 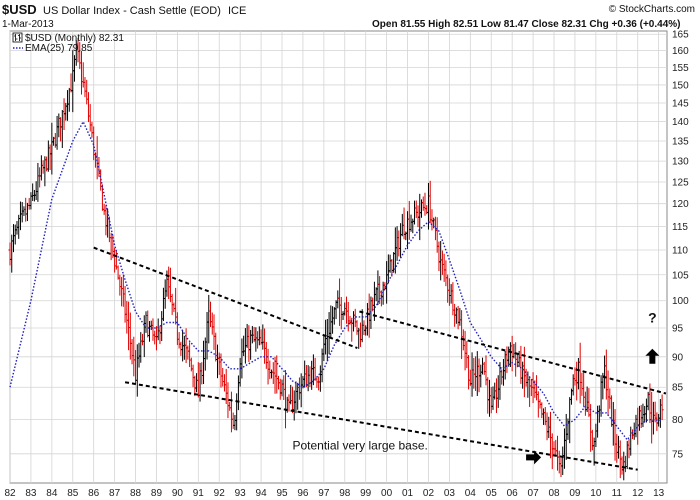 I want to click on legend-price: $USD (Monthly) 82.31, so click(x=74, y=38).